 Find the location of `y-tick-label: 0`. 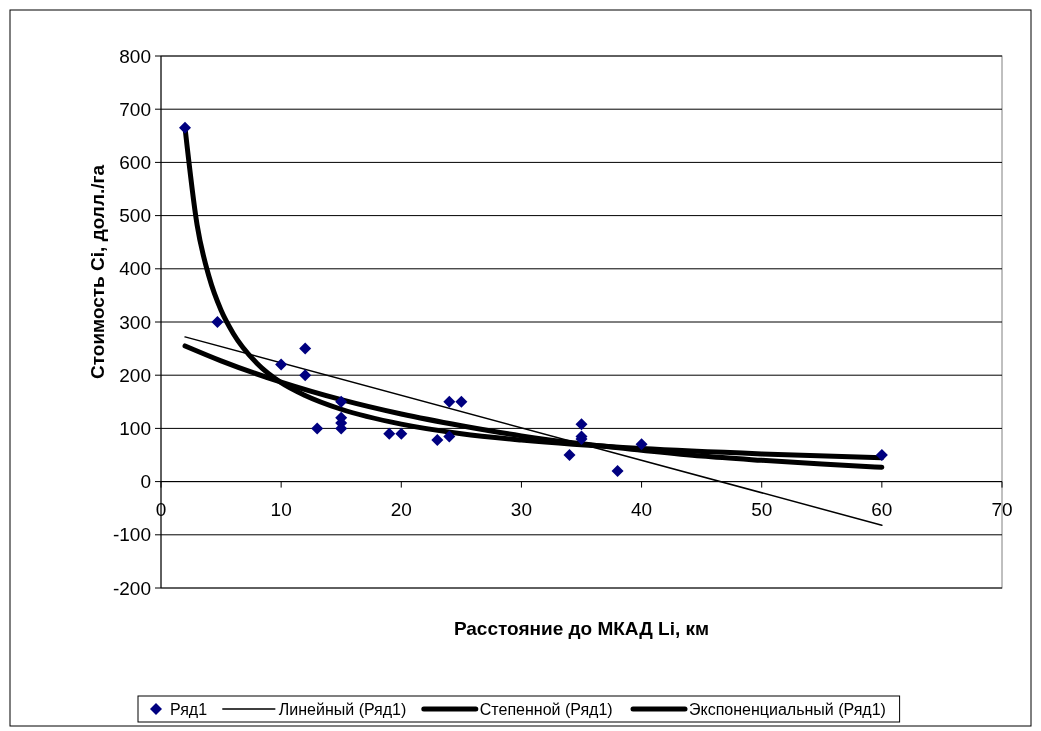

y-tick-label: 0 is located at coordinates (145, 482).